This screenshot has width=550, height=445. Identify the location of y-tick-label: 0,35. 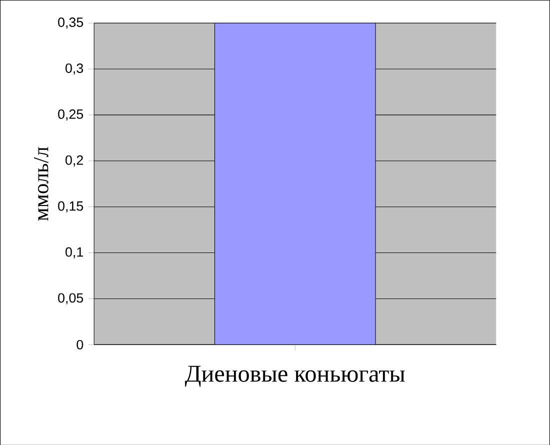
(71, 22).